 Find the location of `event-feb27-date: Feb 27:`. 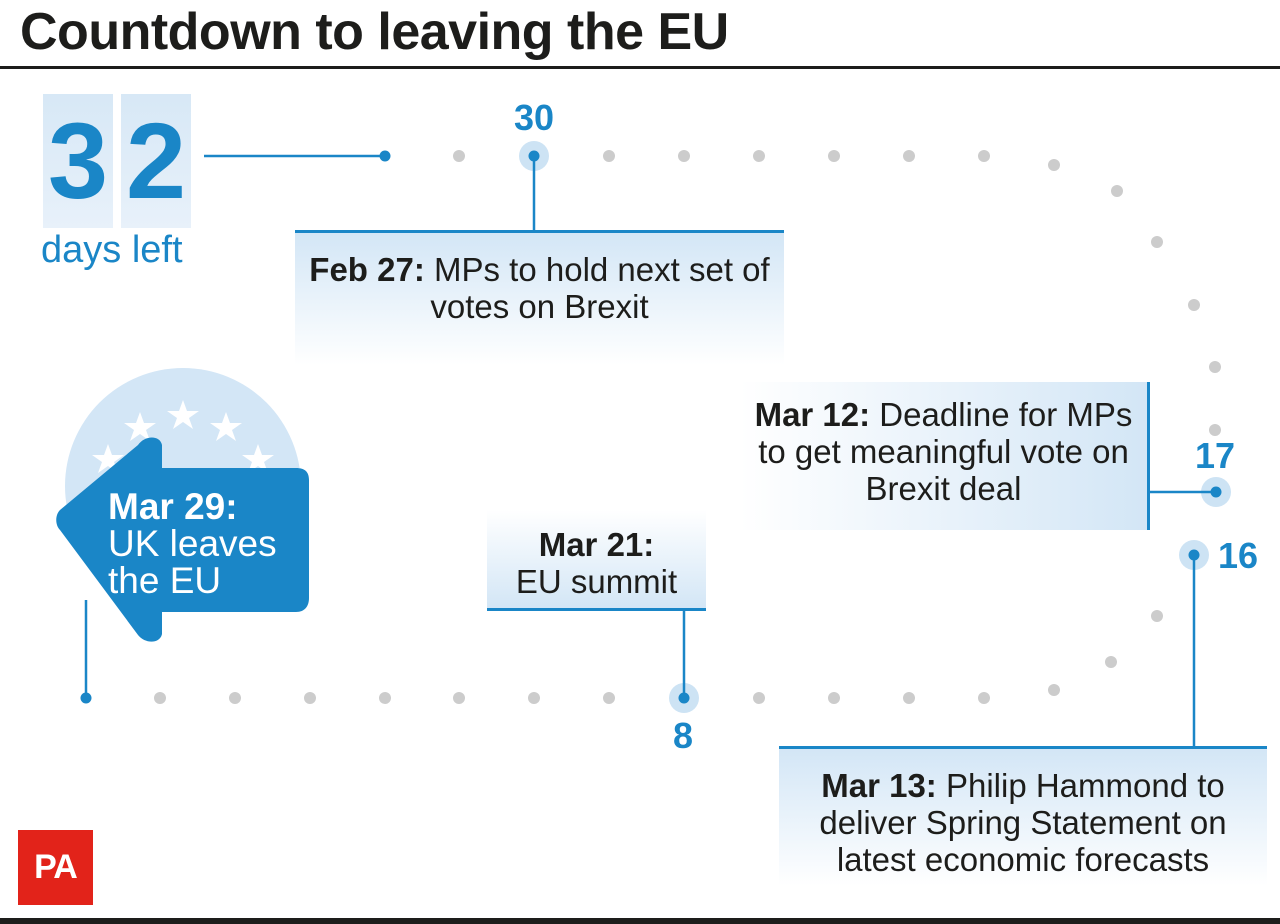

event-feb27-date: Feb 27: is located at coordinates (367, 269).